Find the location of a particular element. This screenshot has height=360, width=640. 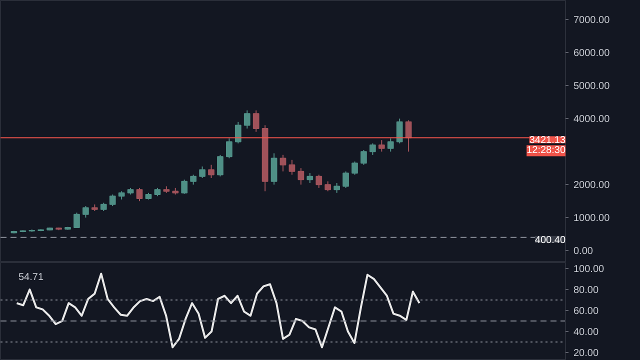

annotation: 54.71 is located at coordinates (31, 277).